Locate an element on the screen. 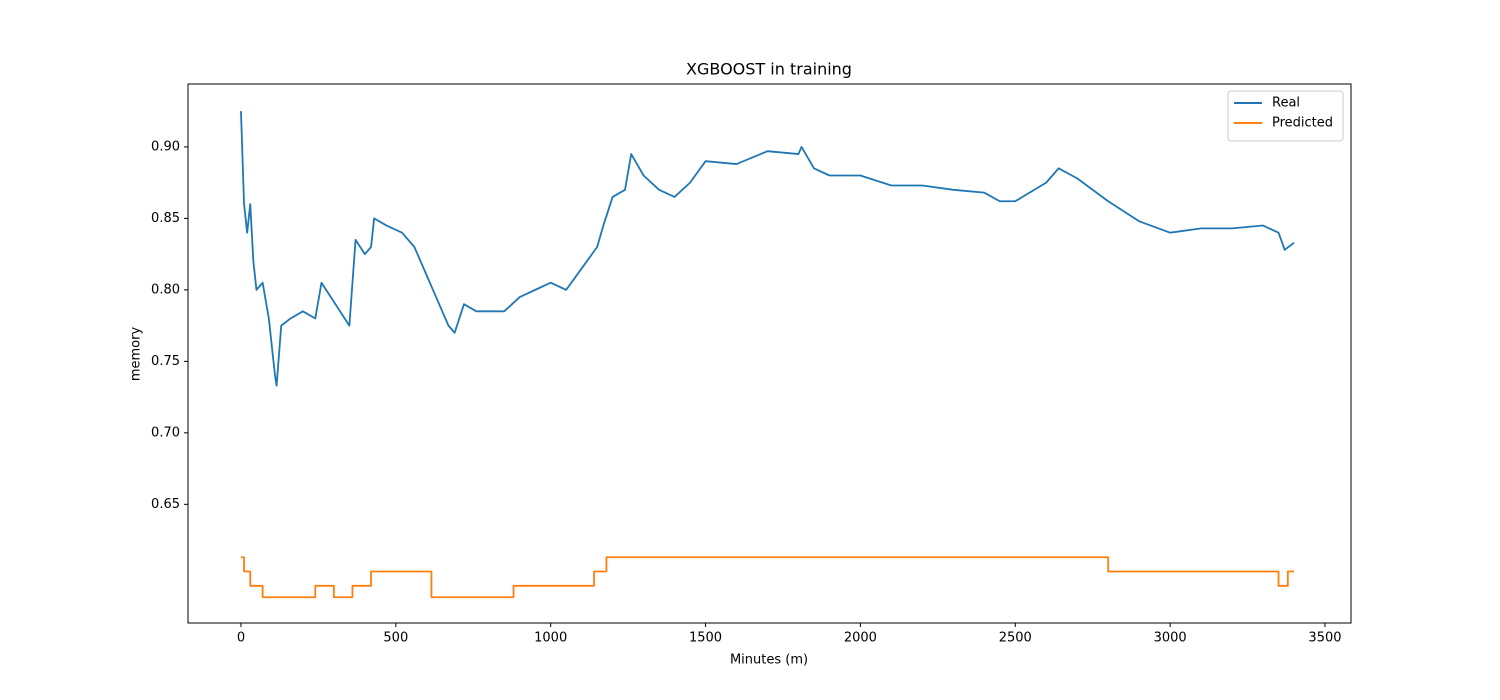 The image size is (1500, 700). y-axis-label: memory is located at coordinates (136, 354).